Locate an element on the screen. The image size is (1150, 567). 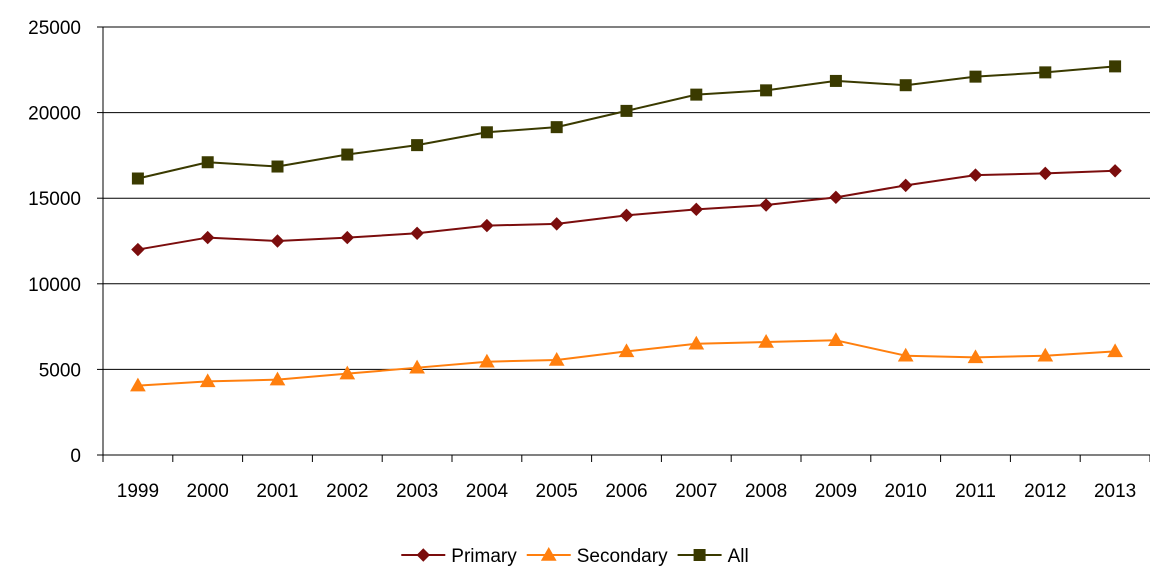
x-tick-label: 2009 is located at coordinates (836, 491).